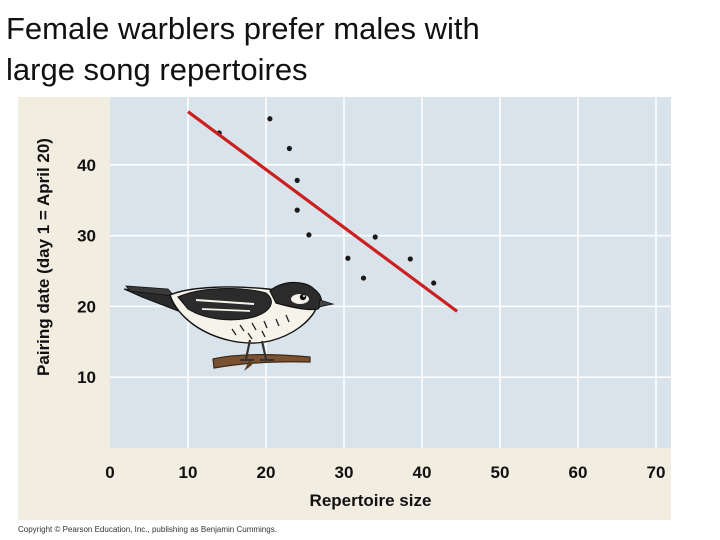 The height and width of the screenshot is (540, 720). What do you see at coordinates (578, 472) in the screenshot?
I see `x-tick-label: 60` at bounding box center [578, 472].